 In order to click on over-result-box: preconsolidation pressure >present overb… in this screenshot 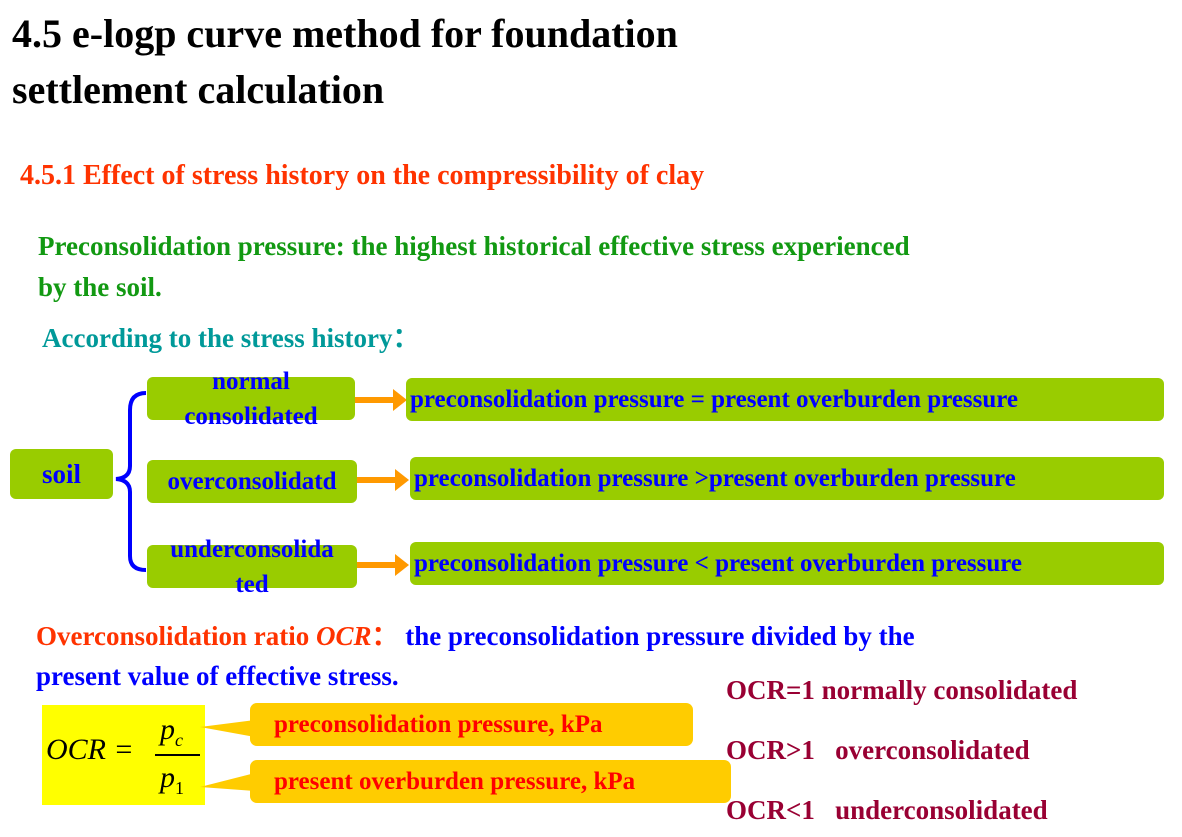, I will do `click(787, 478)`.